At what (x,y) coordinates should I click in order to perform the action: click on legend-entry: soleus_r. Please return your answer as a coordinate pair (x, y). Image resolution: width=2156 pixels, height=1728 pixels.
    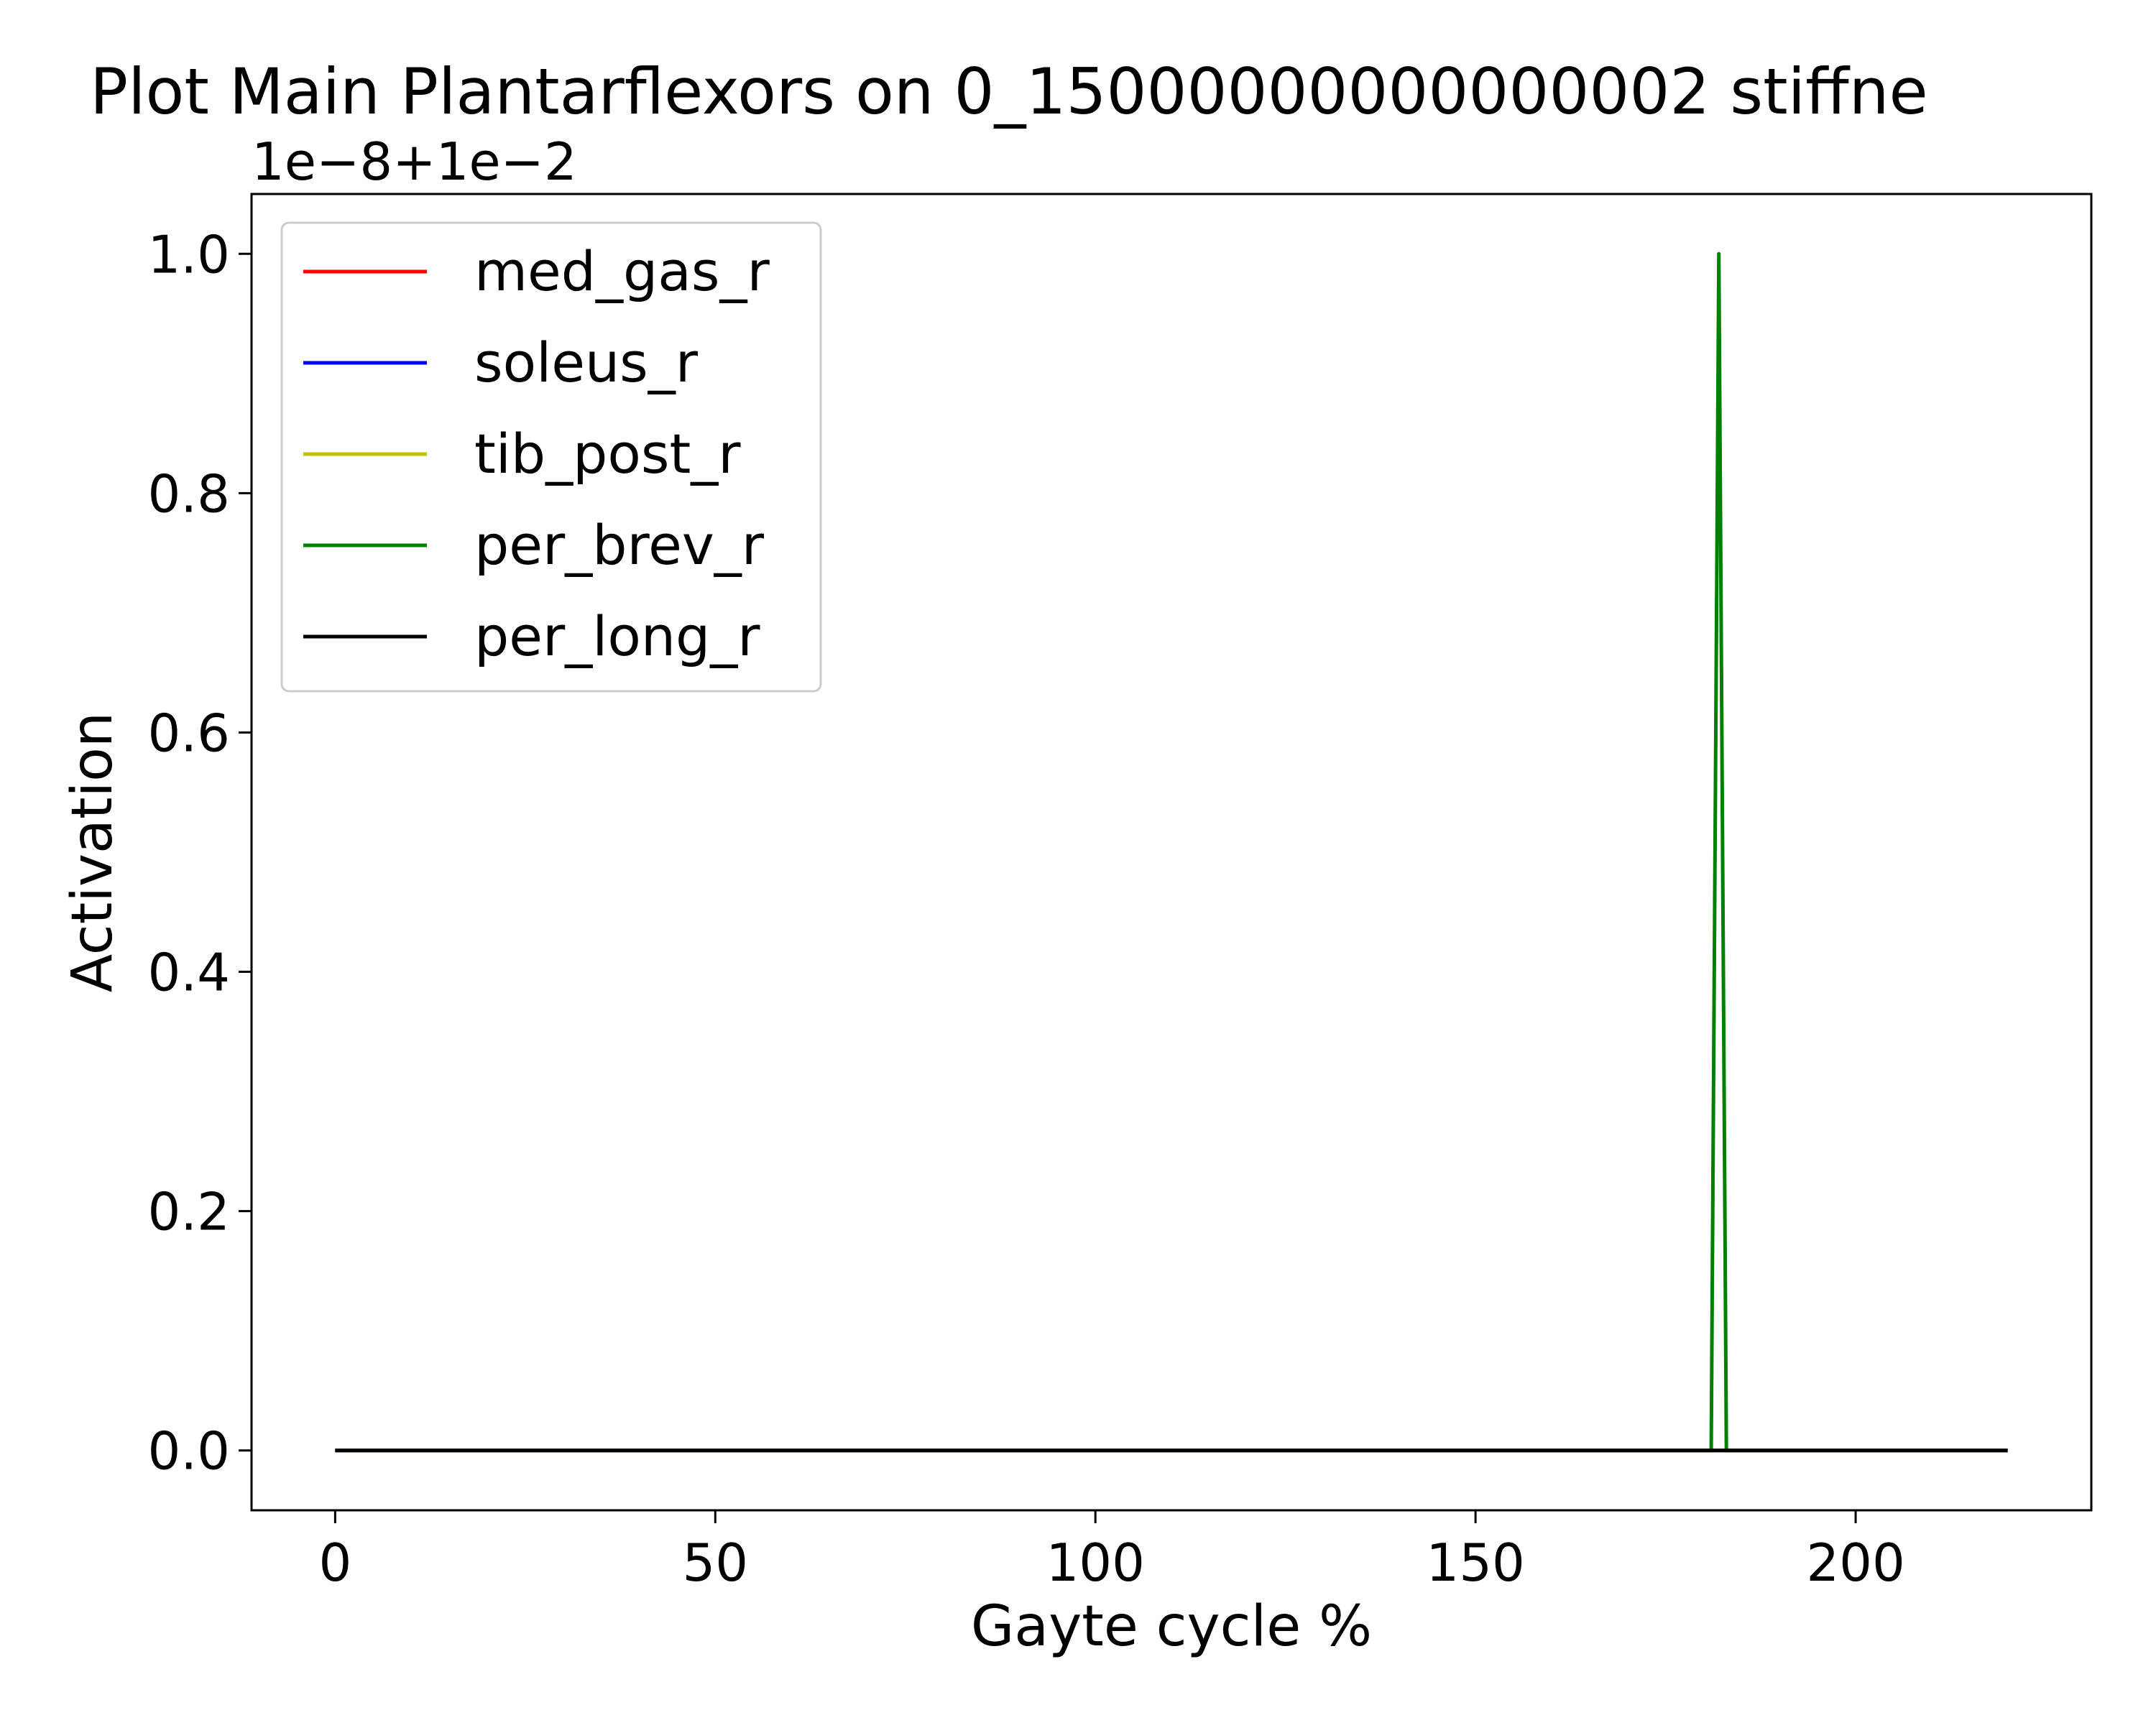
    Looking at the image, I should click on (501, 363).